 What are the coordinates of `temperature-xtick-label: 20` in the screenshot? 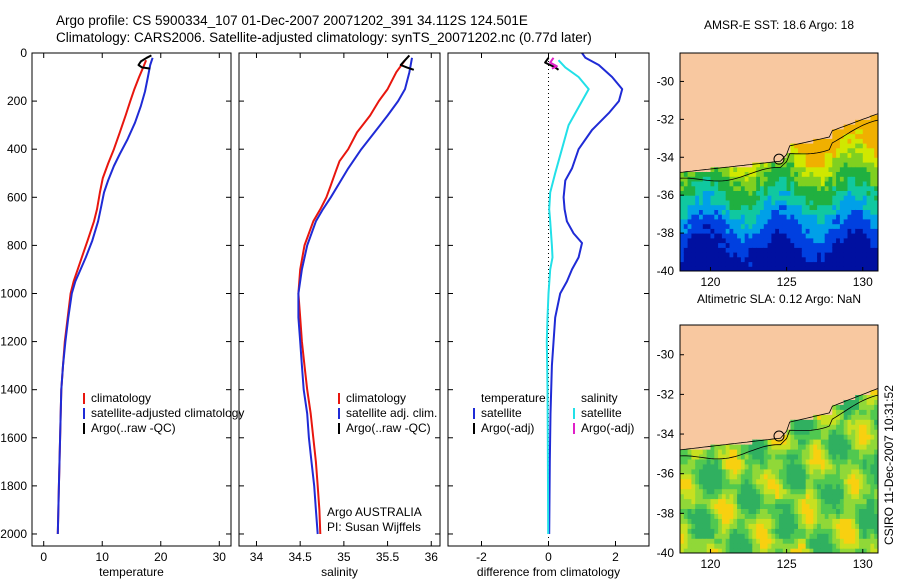 It's located at (161, 557).